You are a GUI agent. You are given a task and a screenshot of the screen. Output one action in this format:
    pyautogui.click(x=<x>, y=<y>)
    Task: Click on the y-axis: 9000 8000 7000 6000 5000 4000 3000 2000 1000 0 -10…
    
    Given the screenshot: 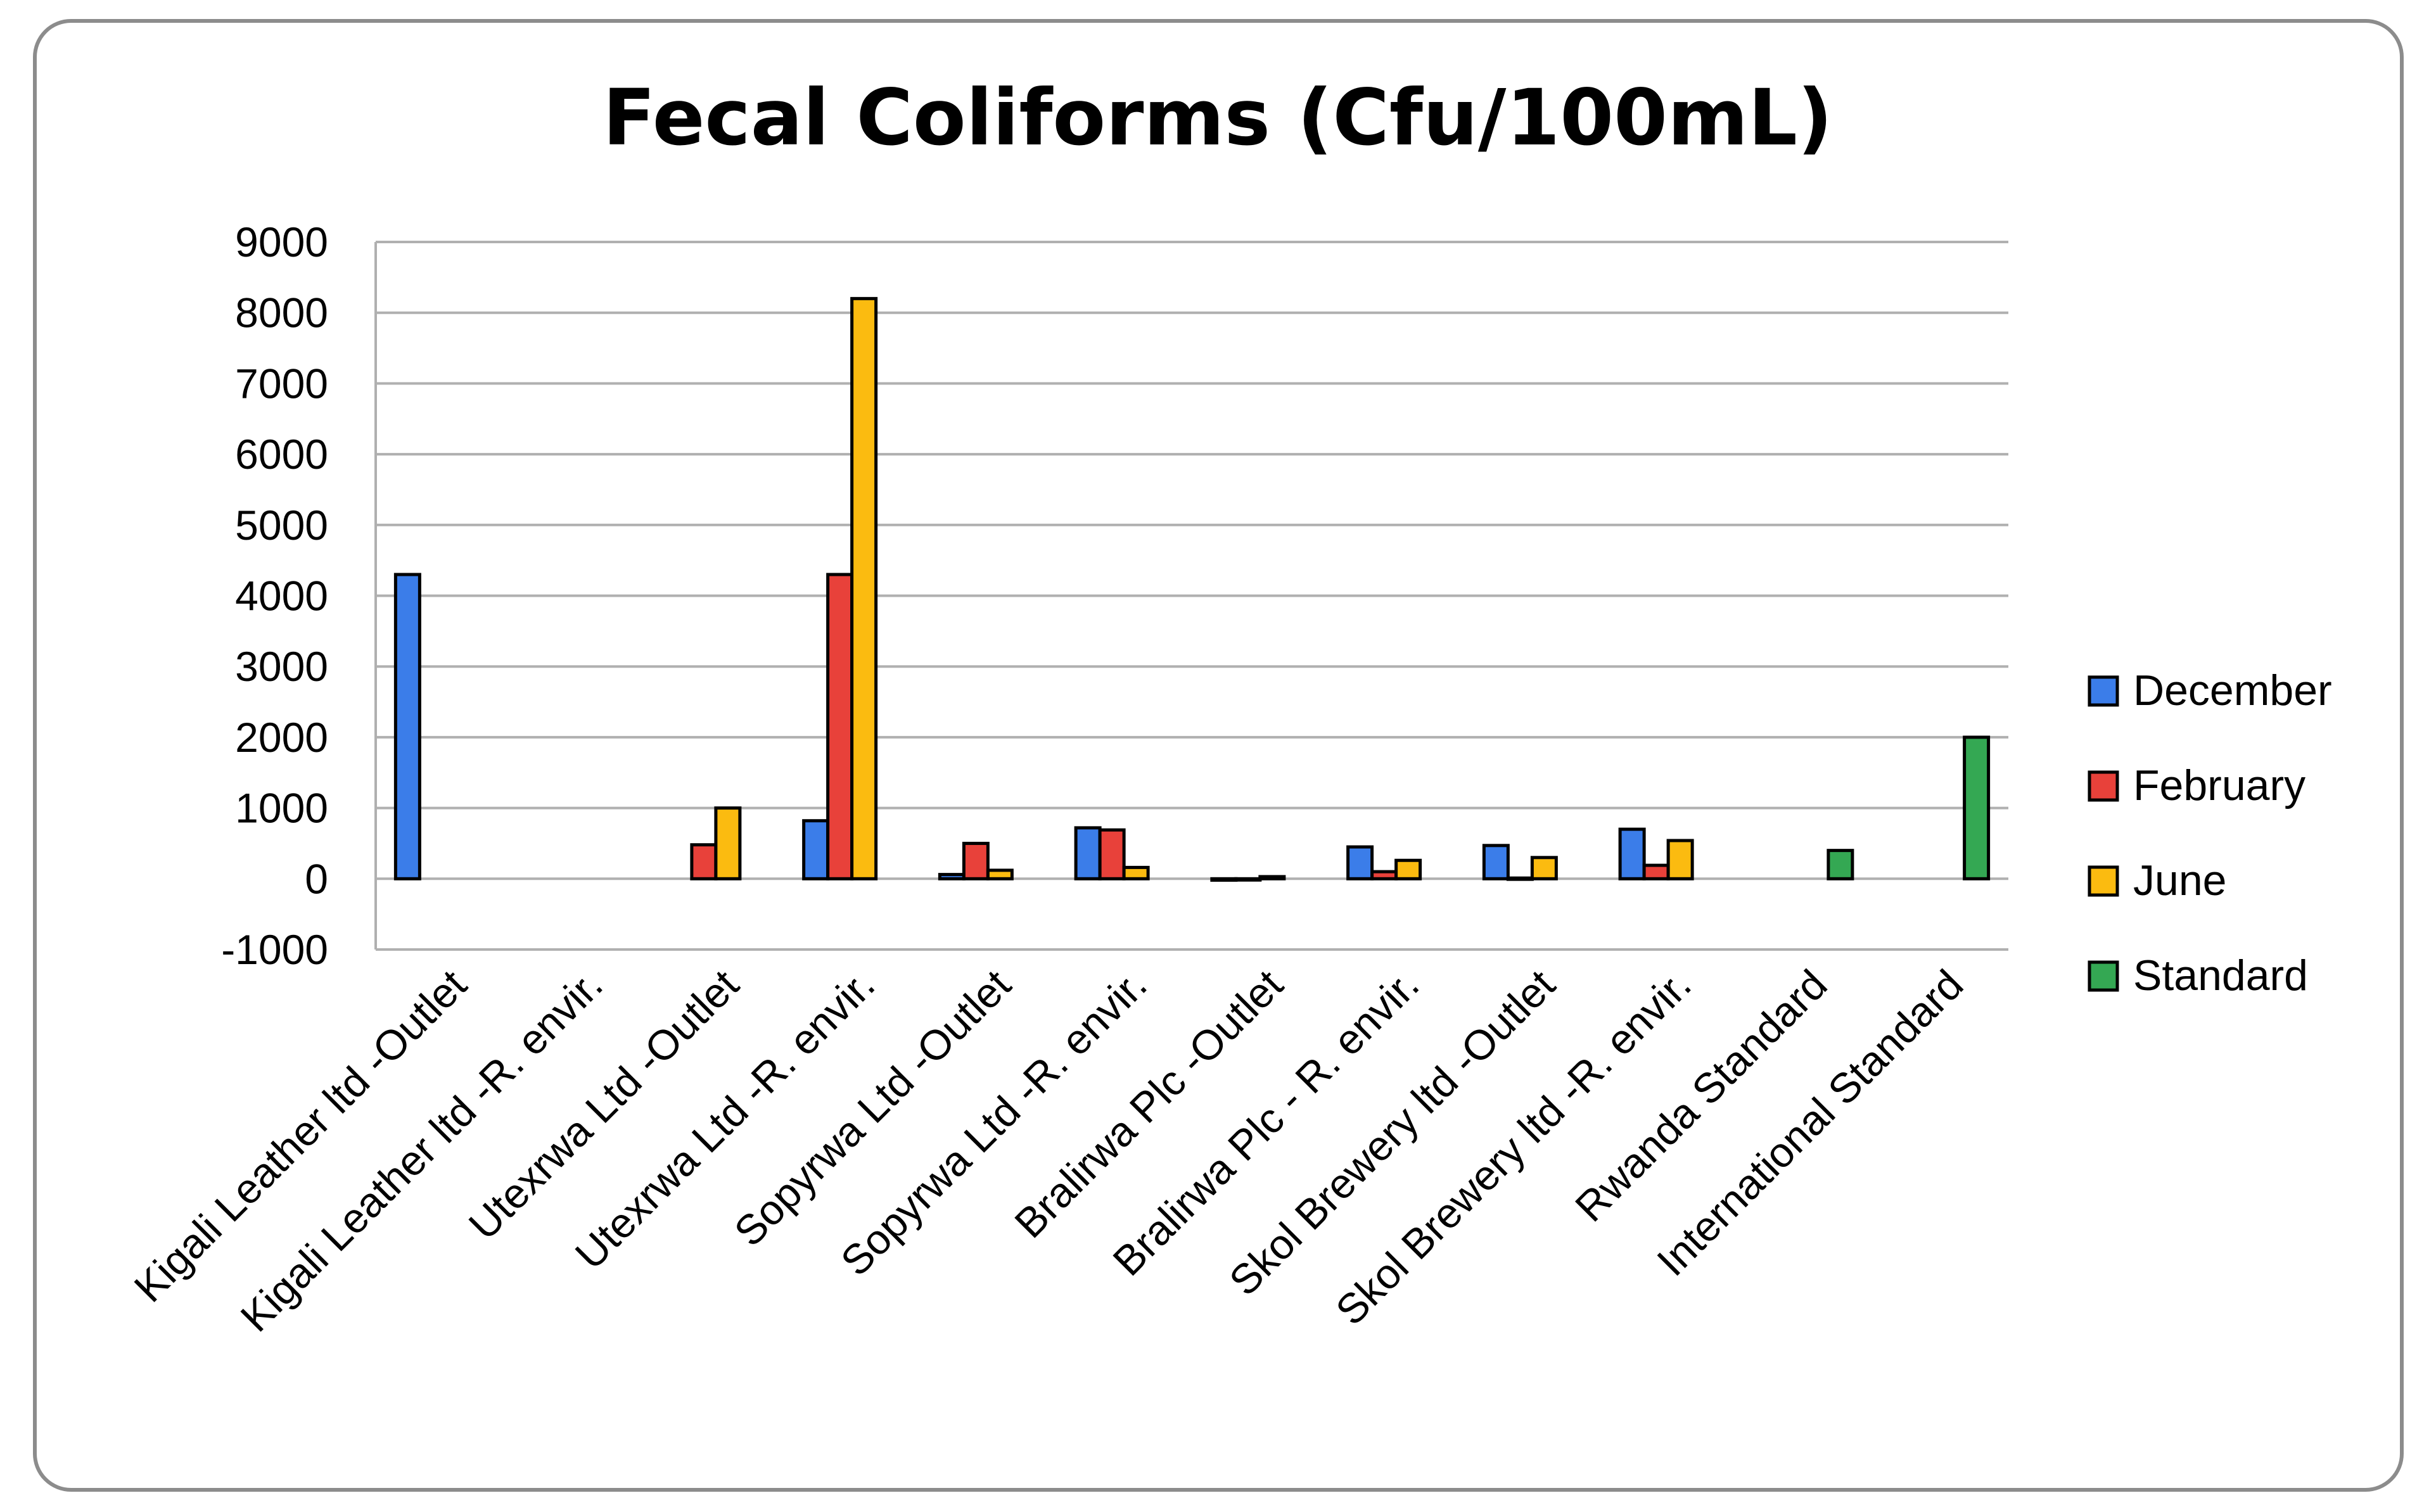 What is the action you would take?
    pyautogui.click(x=299, y=596)
    